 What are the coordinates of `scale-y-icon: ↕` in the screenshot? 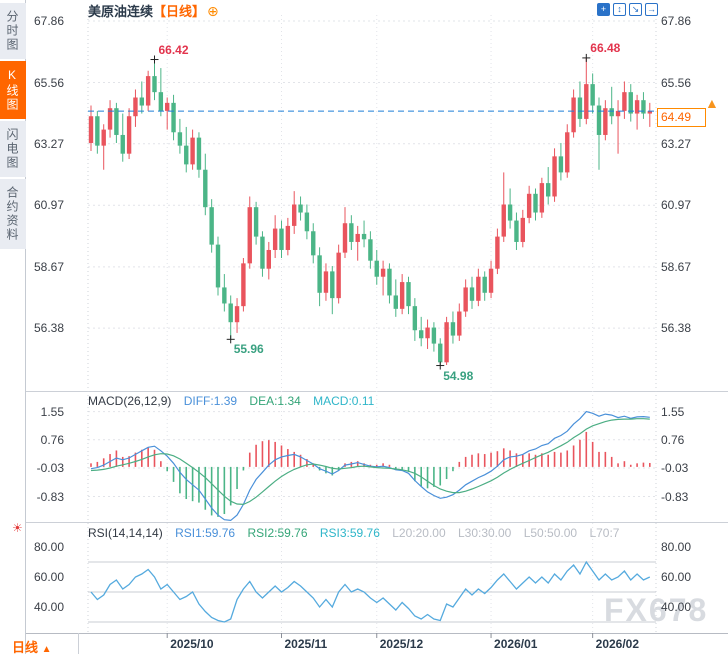 It's located at (619, 9).